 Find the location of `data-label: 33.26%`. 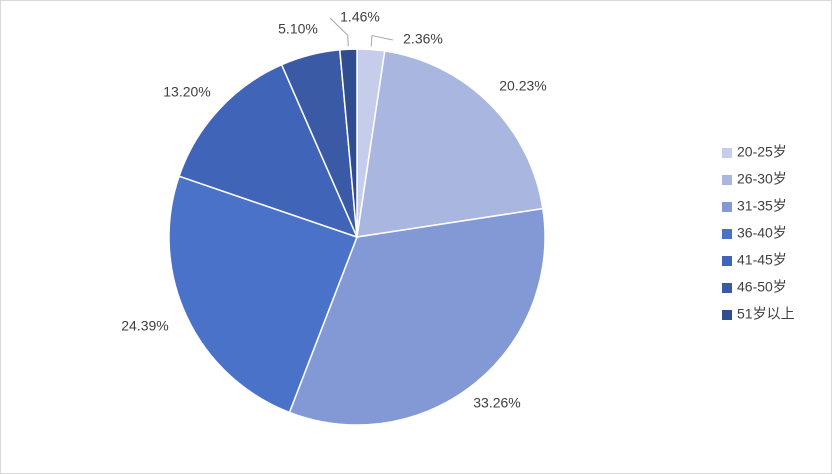

data-label: 33.26% is located at coordinates (496, 403).